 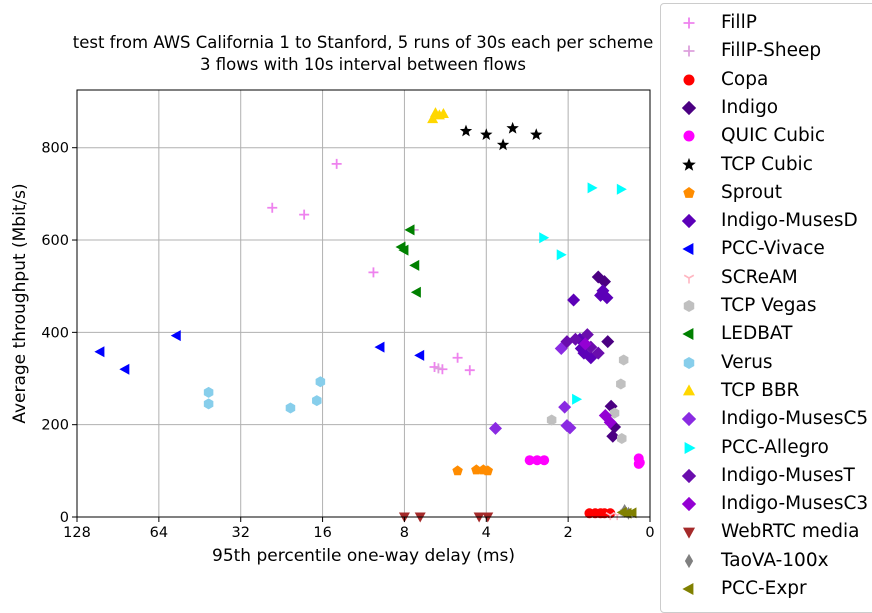 I want to click on y-axis-label: Average throughput (Mbit/s), so click(x=20, y=303).